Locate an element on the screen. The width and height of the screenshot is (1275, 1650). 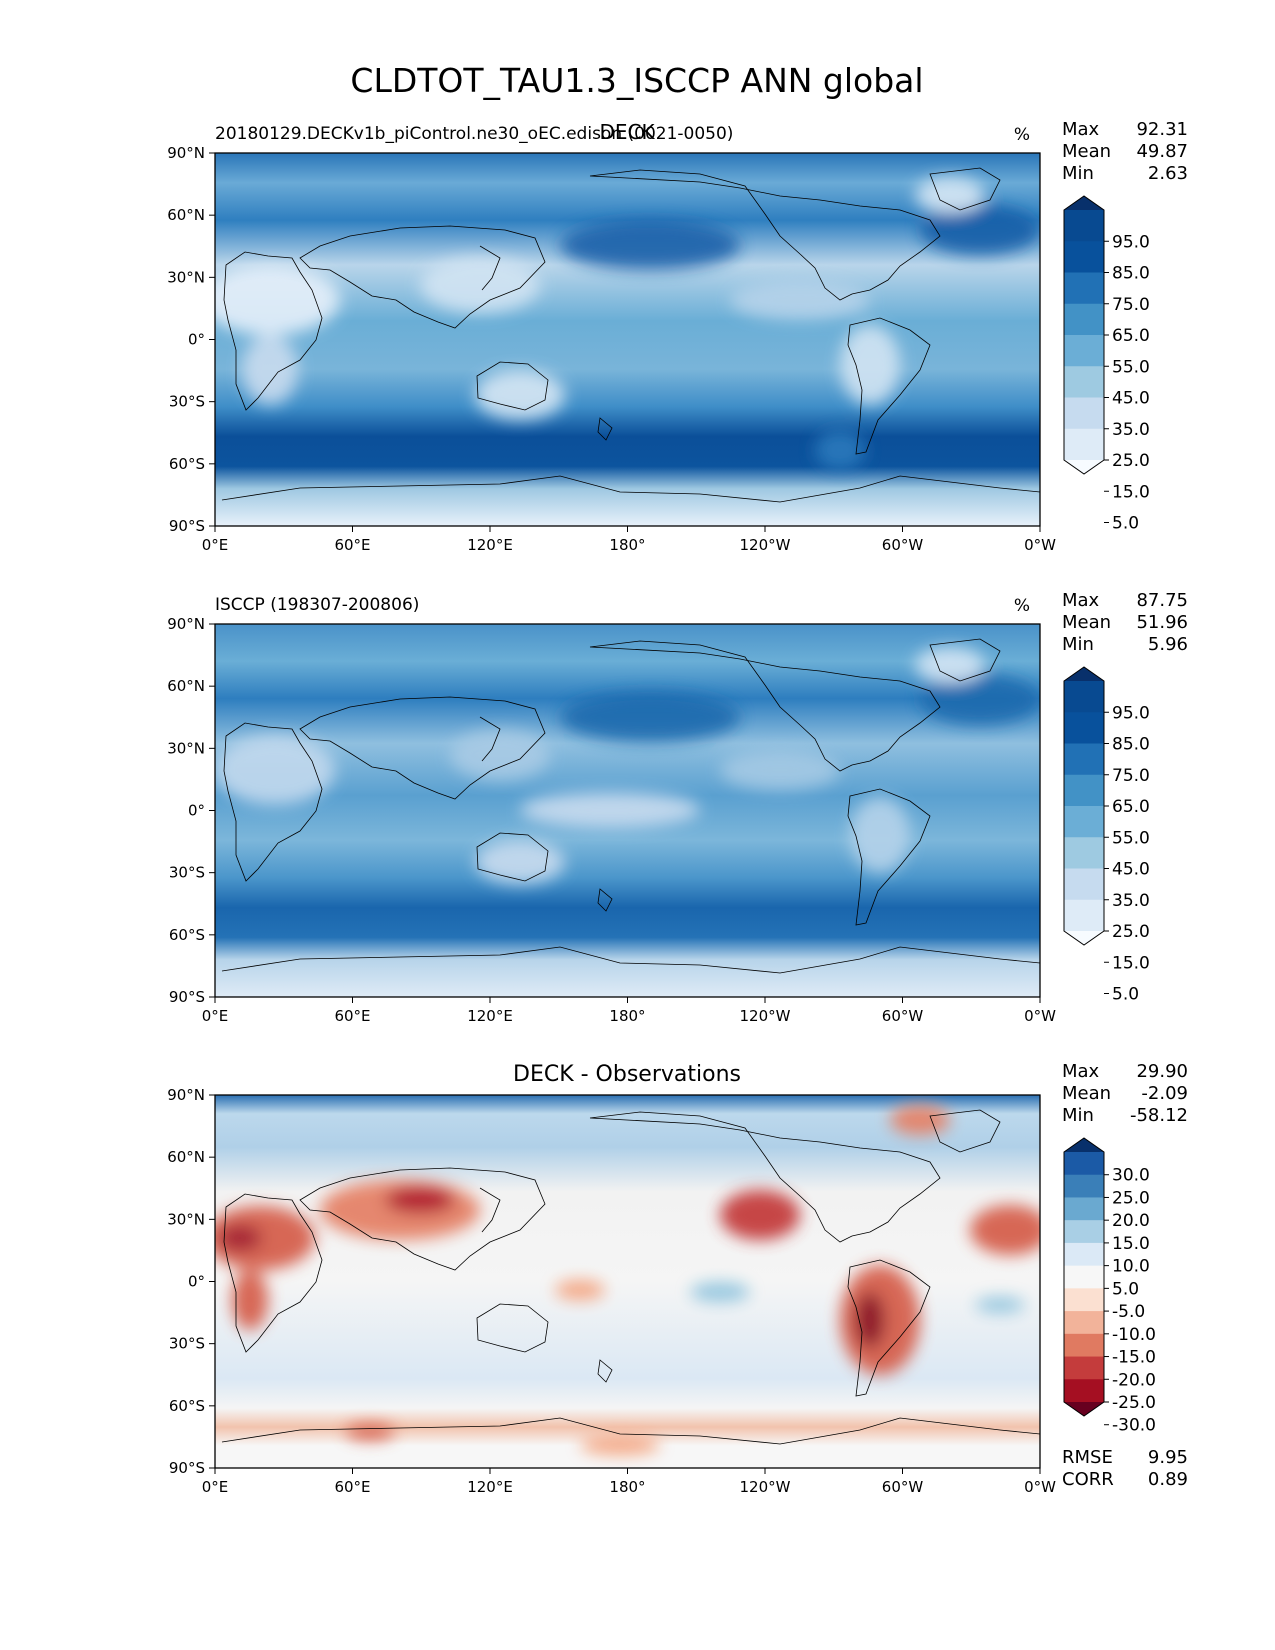
colorbar-tick-label: 95.0 is located at coordinates (1131, 242).